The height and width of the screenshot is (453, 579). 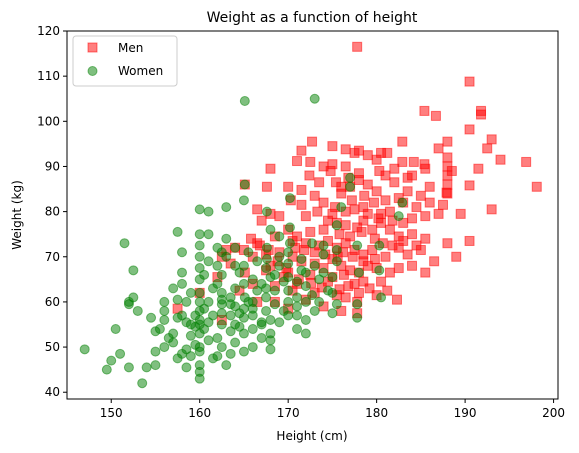 I want to click on x-tick-label: 190, so click(x=465, y=413).